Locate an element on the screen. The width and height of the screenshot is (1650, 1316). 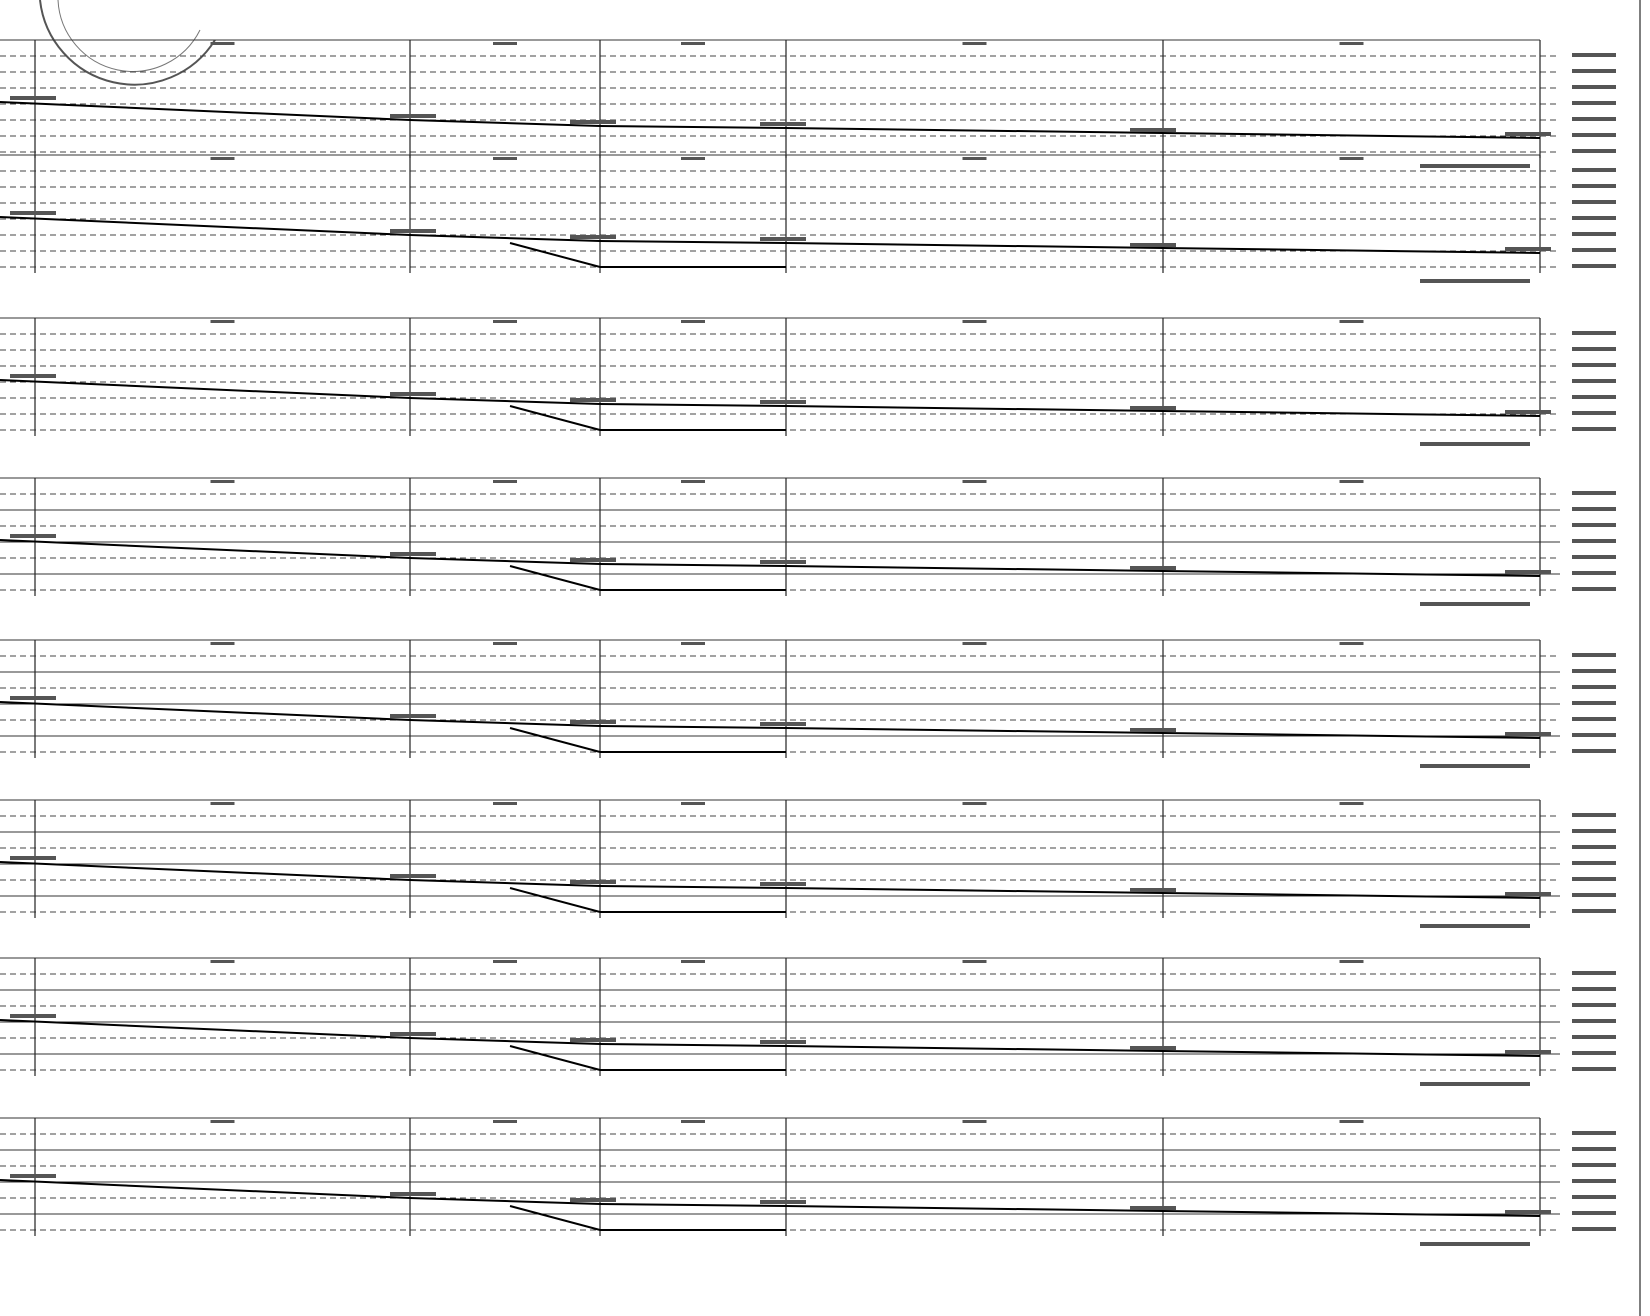
stamp is located at coordinates (127, 43).